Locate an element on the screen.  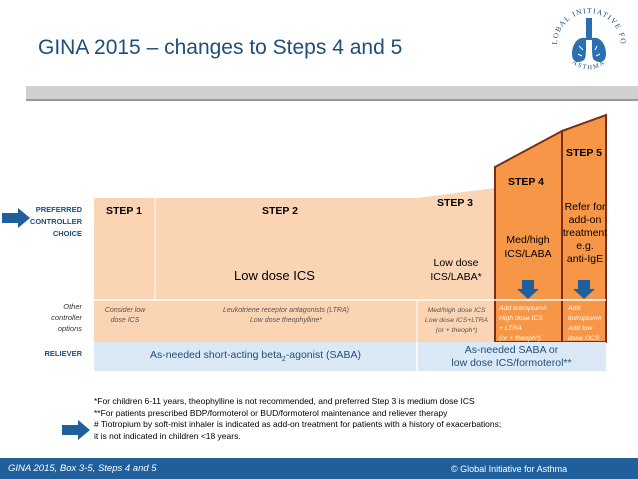
step-1-other: Consider low dose ICS is located at coordinates (125, 315).